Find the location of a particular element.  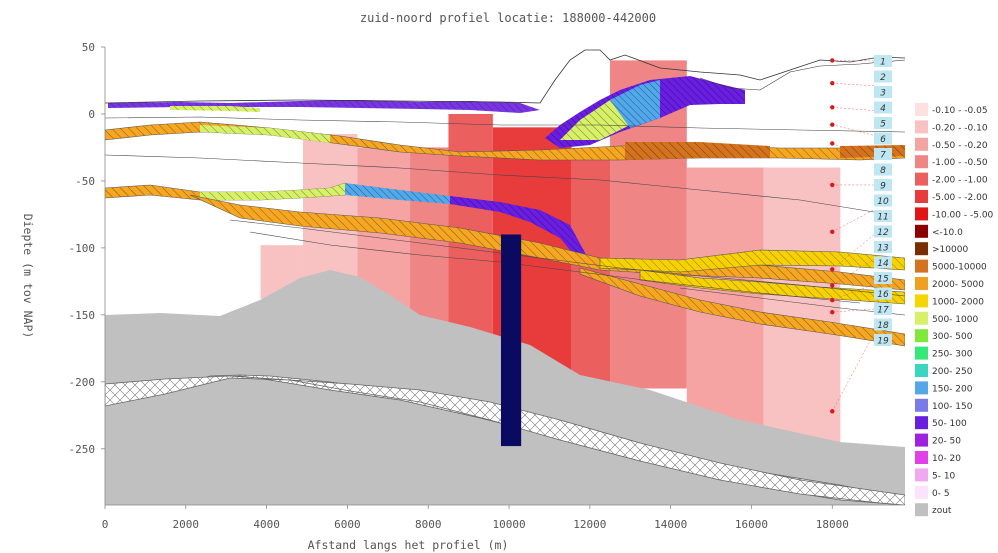

legend-label: -0.20 - -0.10 is located at coordinates (960, 128).